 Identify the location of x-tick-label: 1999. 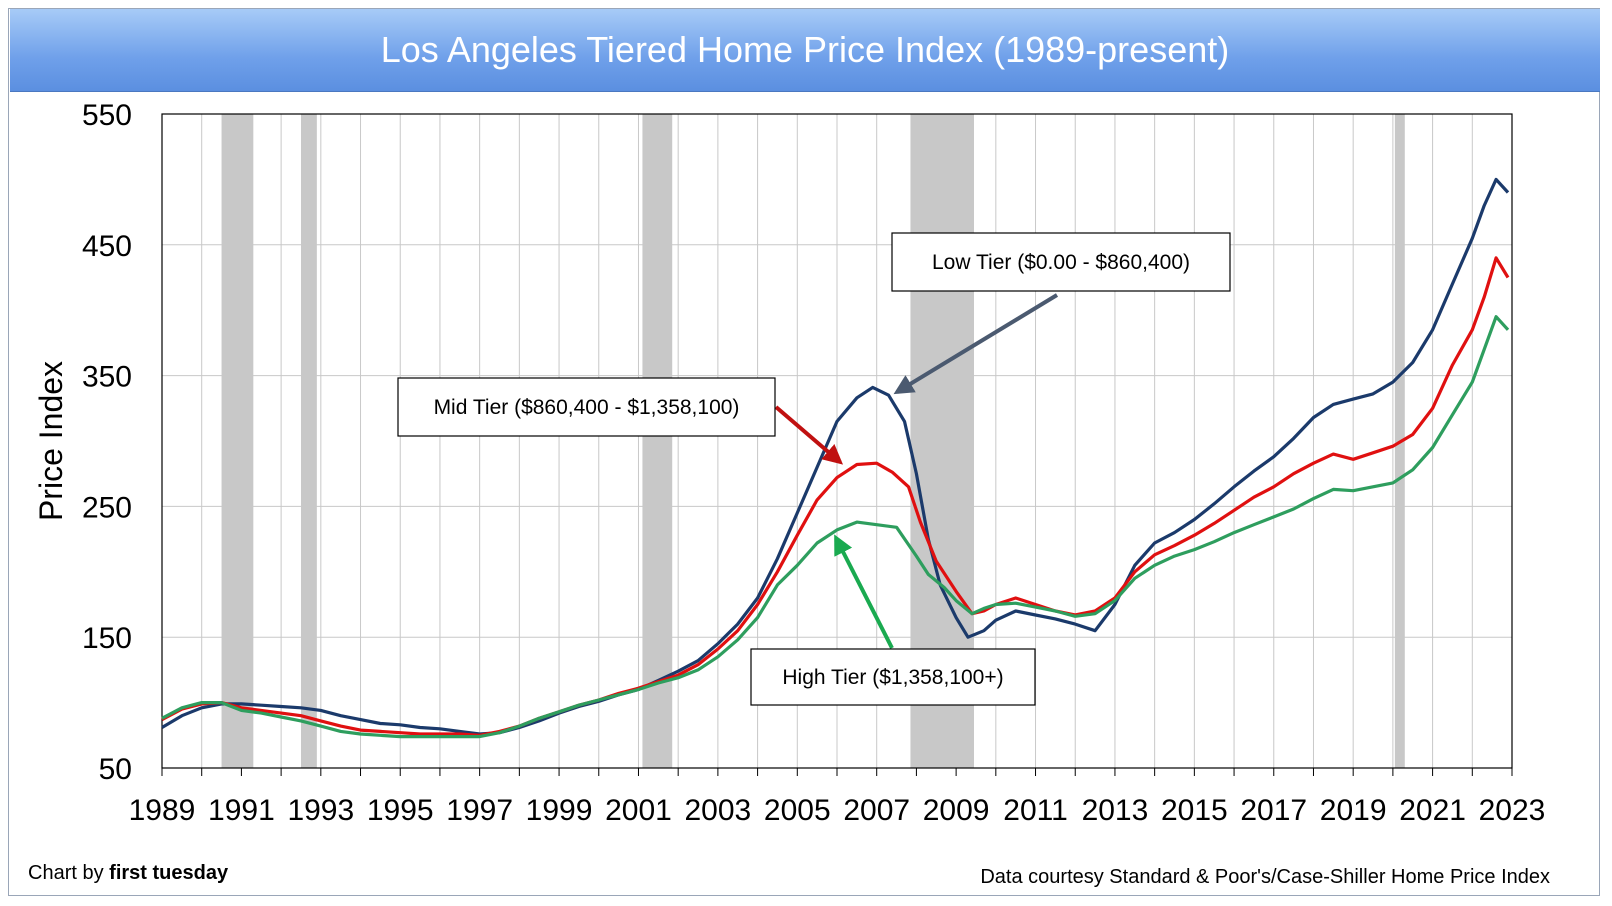
(559, 810).